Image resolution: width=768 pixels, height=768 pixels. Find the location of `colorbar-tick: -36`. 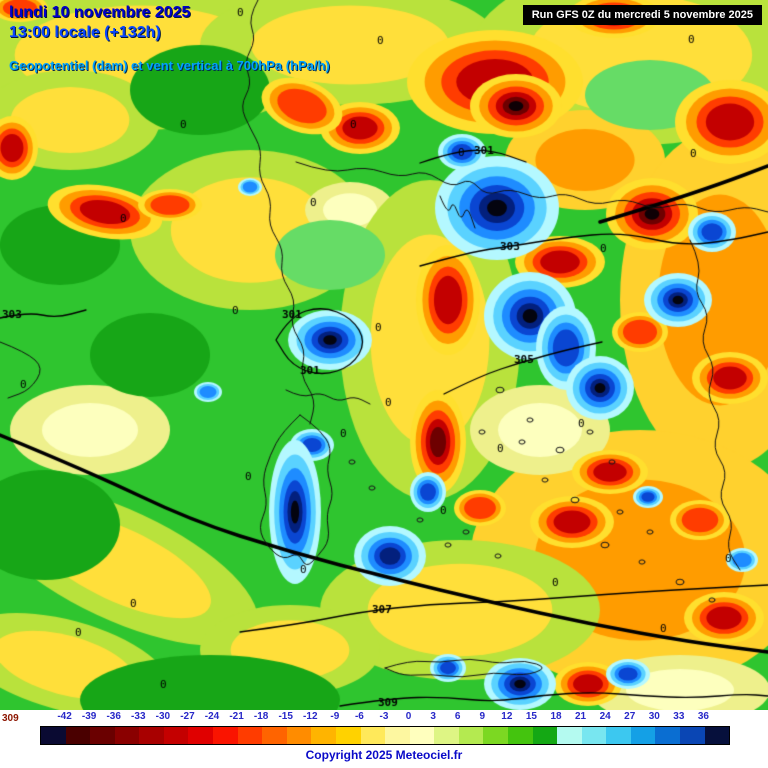

colorbar-tick: -36 is located at coordinates (113, 716).